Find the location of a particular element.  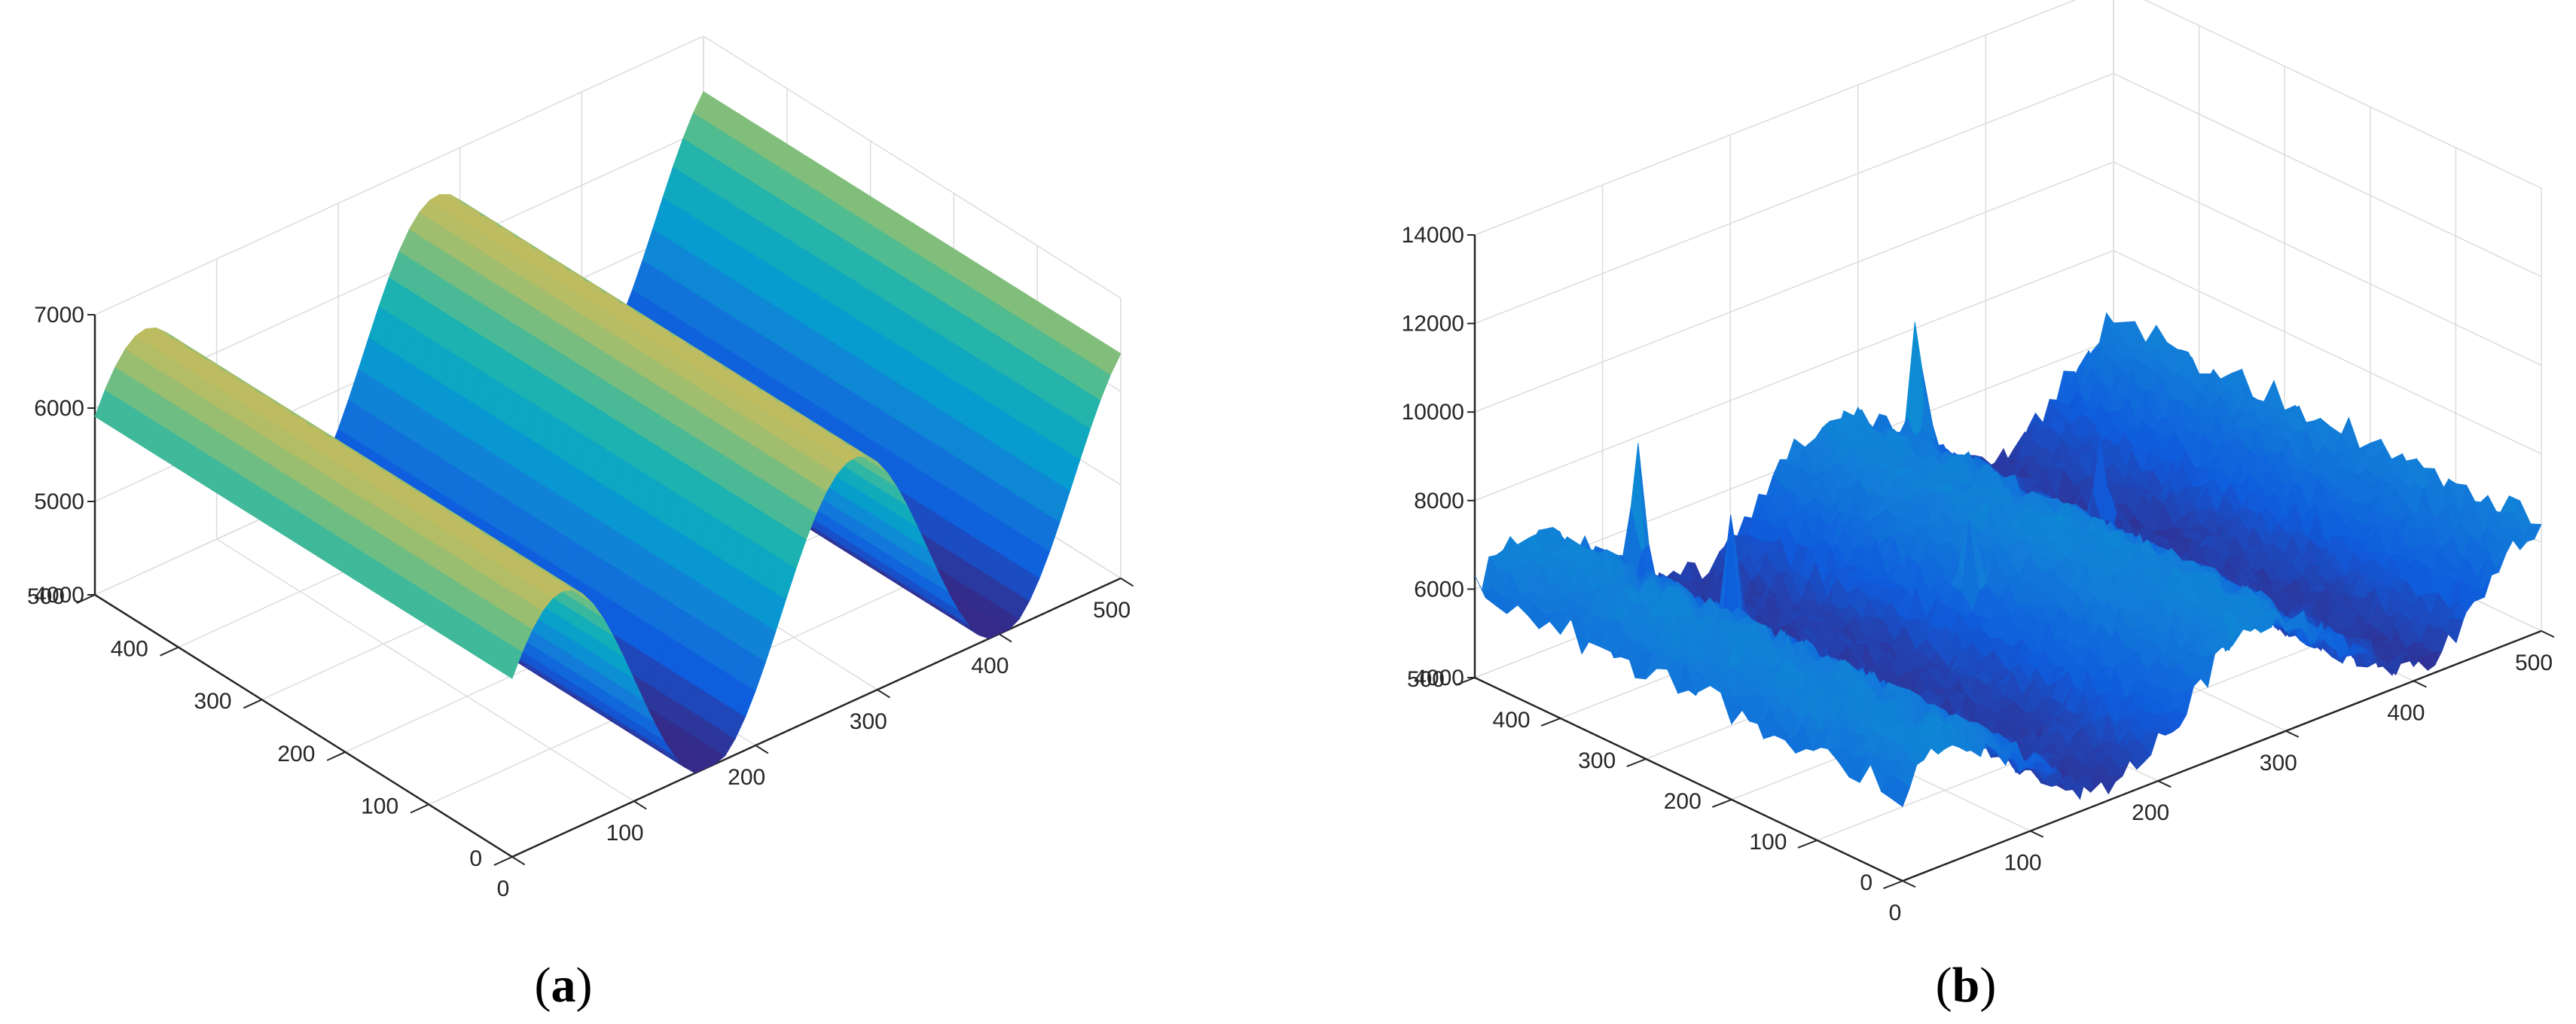

z-tick-label: 7000 is located at coordinates (59, 315).